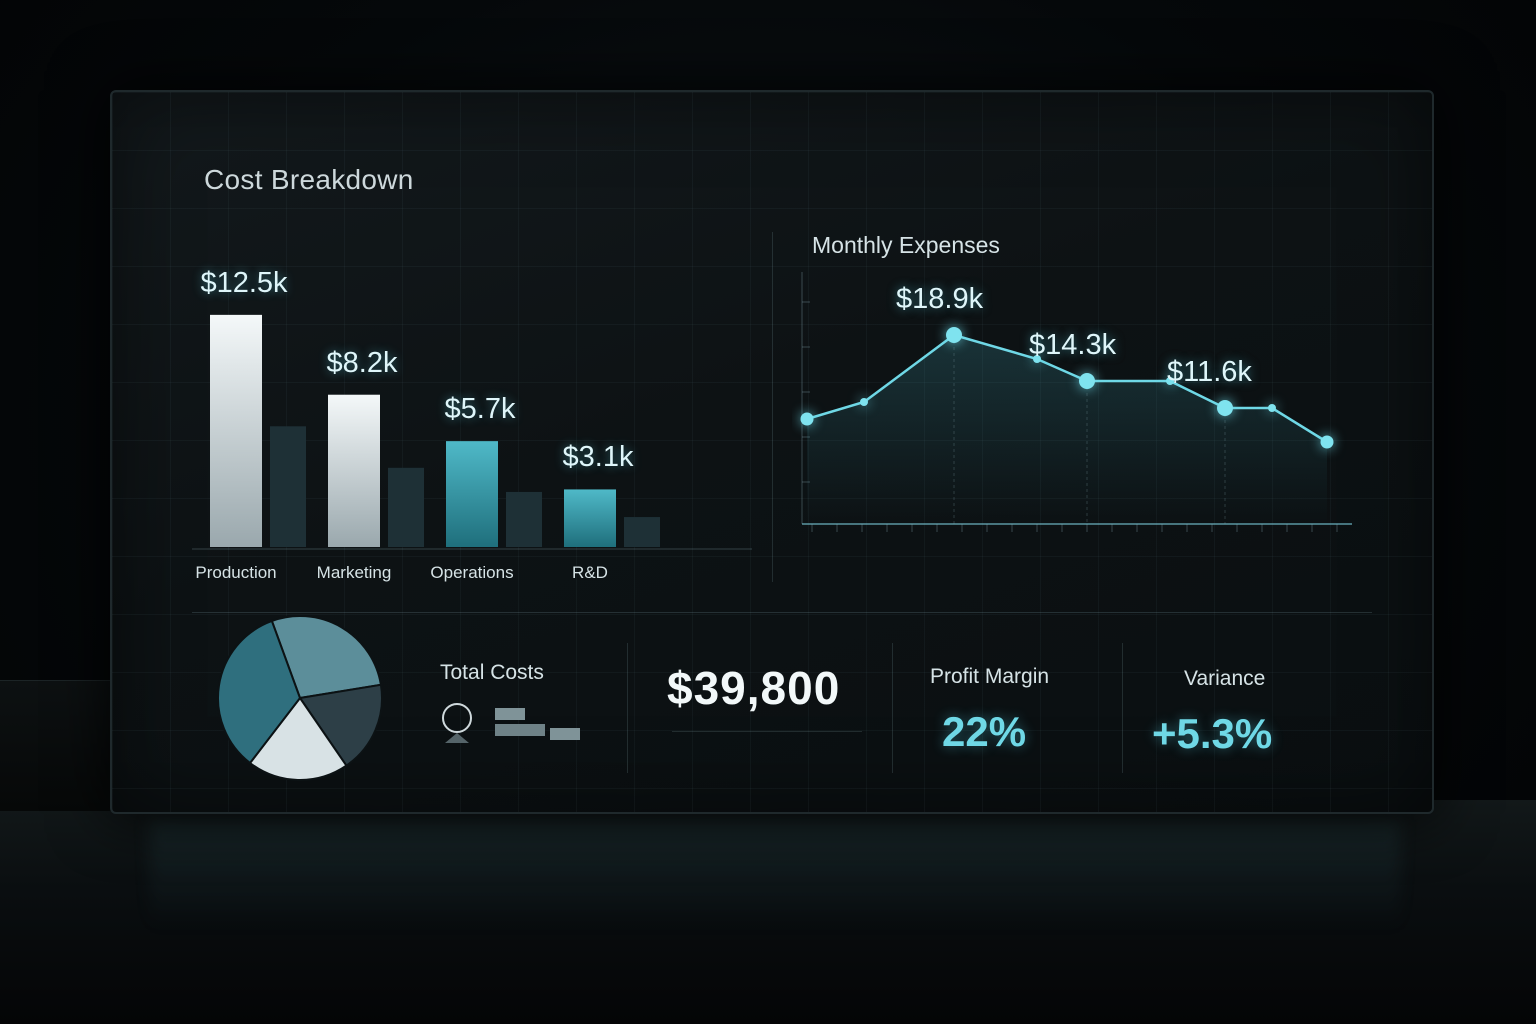  I want to click on cost-pie-chart, so click(300, 698).